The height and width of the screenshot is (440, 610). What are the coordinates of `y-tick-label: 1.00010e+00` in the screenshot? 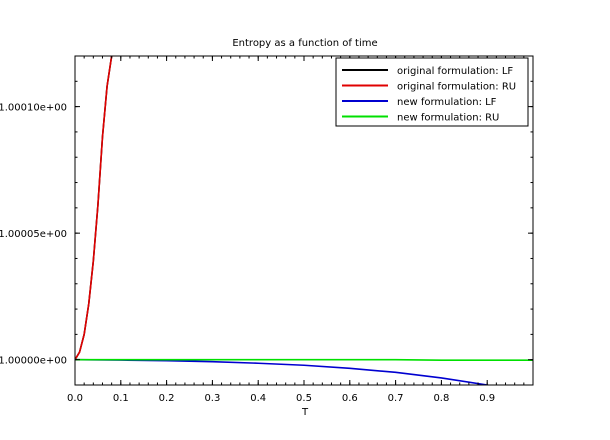 It's located at (33, 108).